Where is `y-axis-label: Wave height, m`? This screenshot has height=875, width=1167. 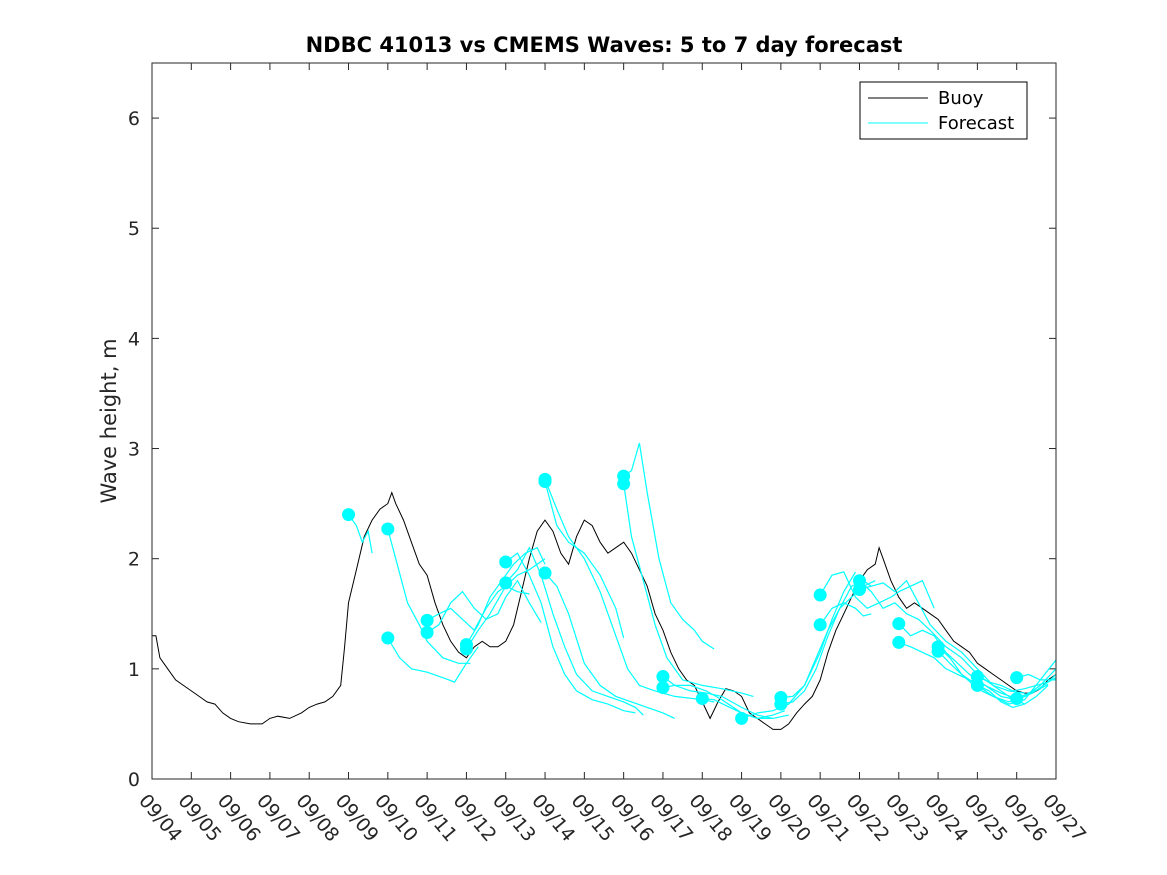
y-axis-label: Wave height, m is located at coordinates (109, 420).